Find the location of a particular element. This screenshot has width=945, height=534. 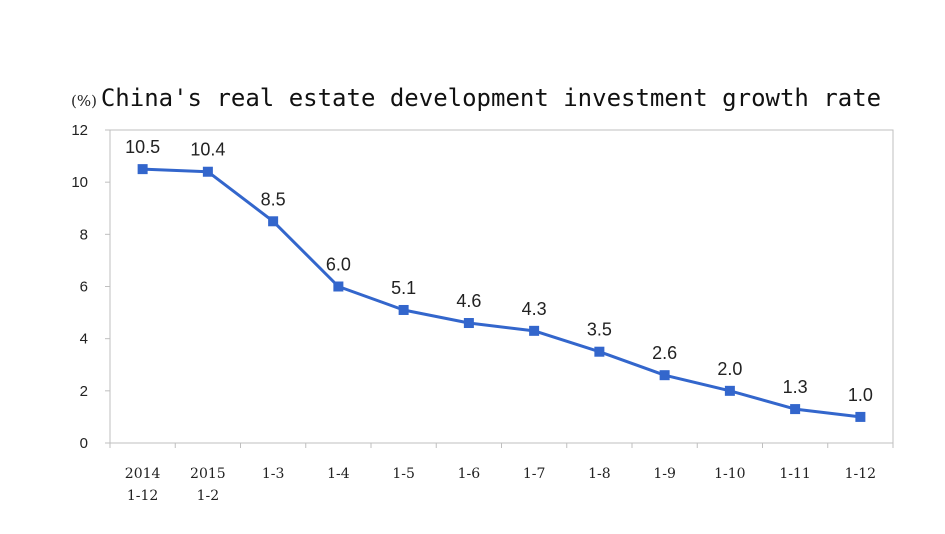

data-label: 4.6 is located at coordinates (468, 301).